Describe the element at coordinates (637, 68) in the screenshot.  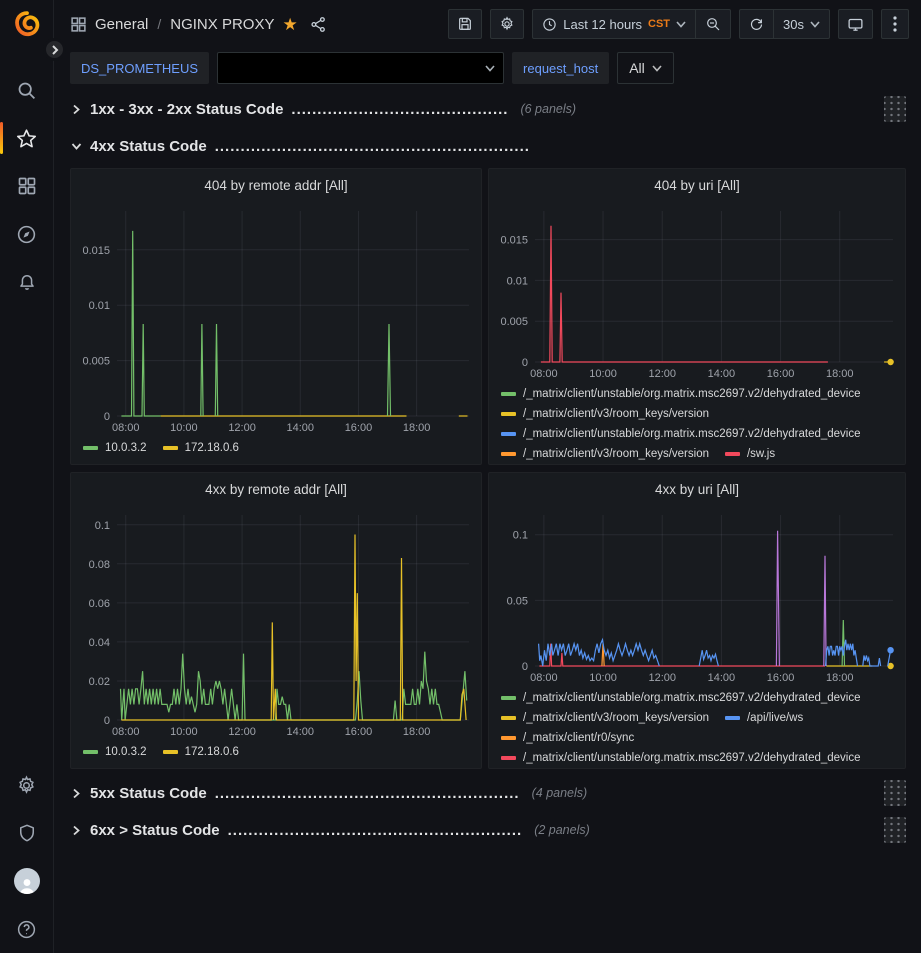
I see `request-host-value: All` at that location.